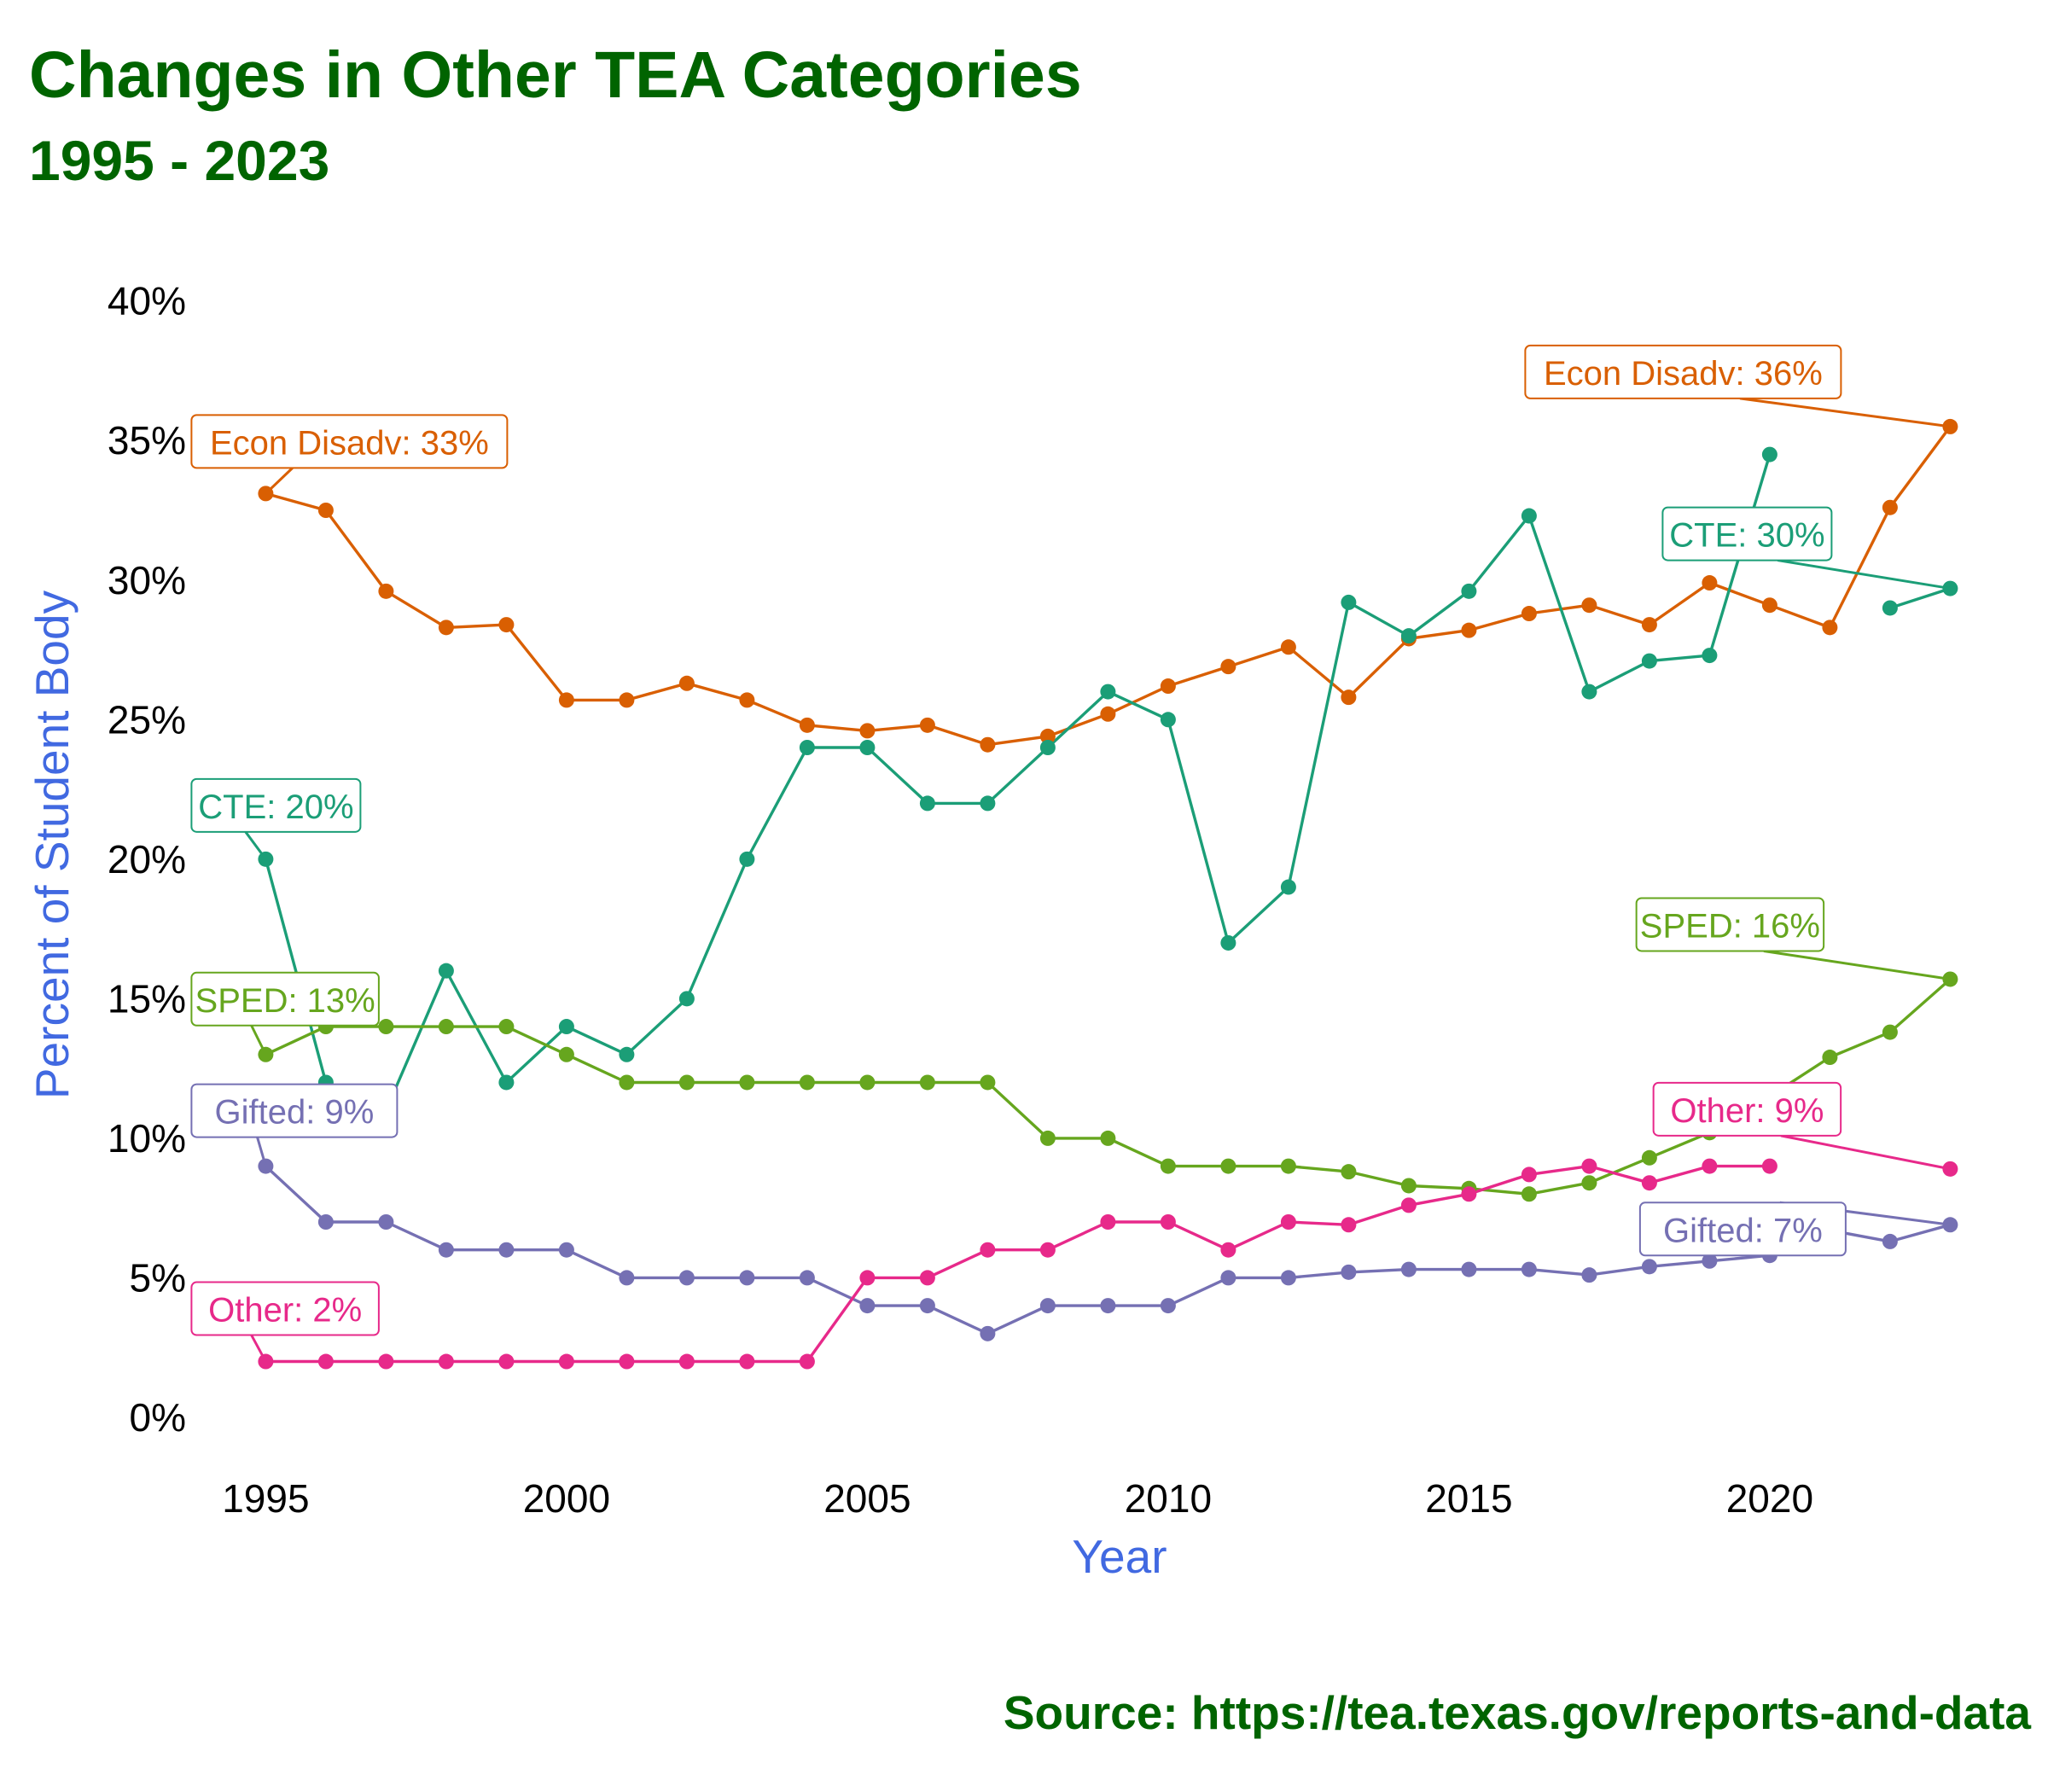 The image size is (2048, 1792). What do you see at coordinates (147, 440) in the screenshot?
I see `y-tick-label: 35%` at bounding box center [147, 440].